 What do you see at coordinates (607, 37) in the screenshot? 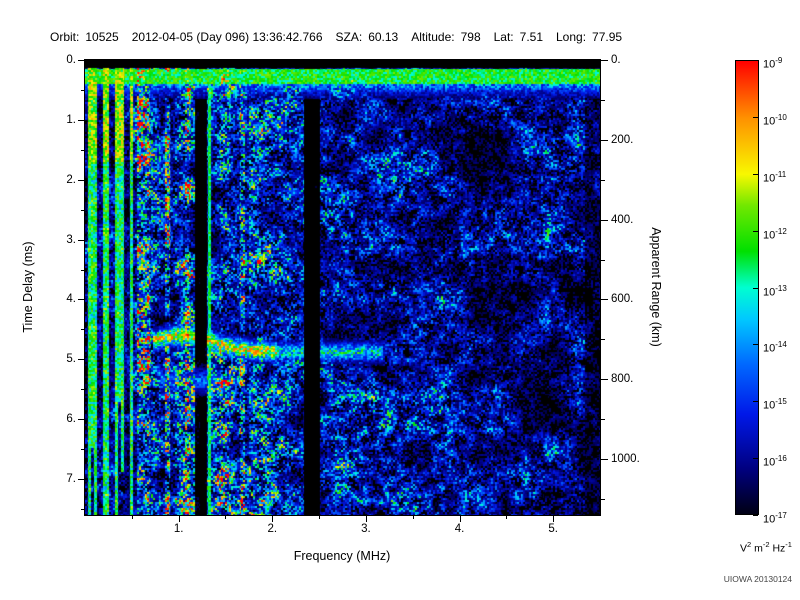
I see `long-value: 77.95` at bounding box center [607, 37].